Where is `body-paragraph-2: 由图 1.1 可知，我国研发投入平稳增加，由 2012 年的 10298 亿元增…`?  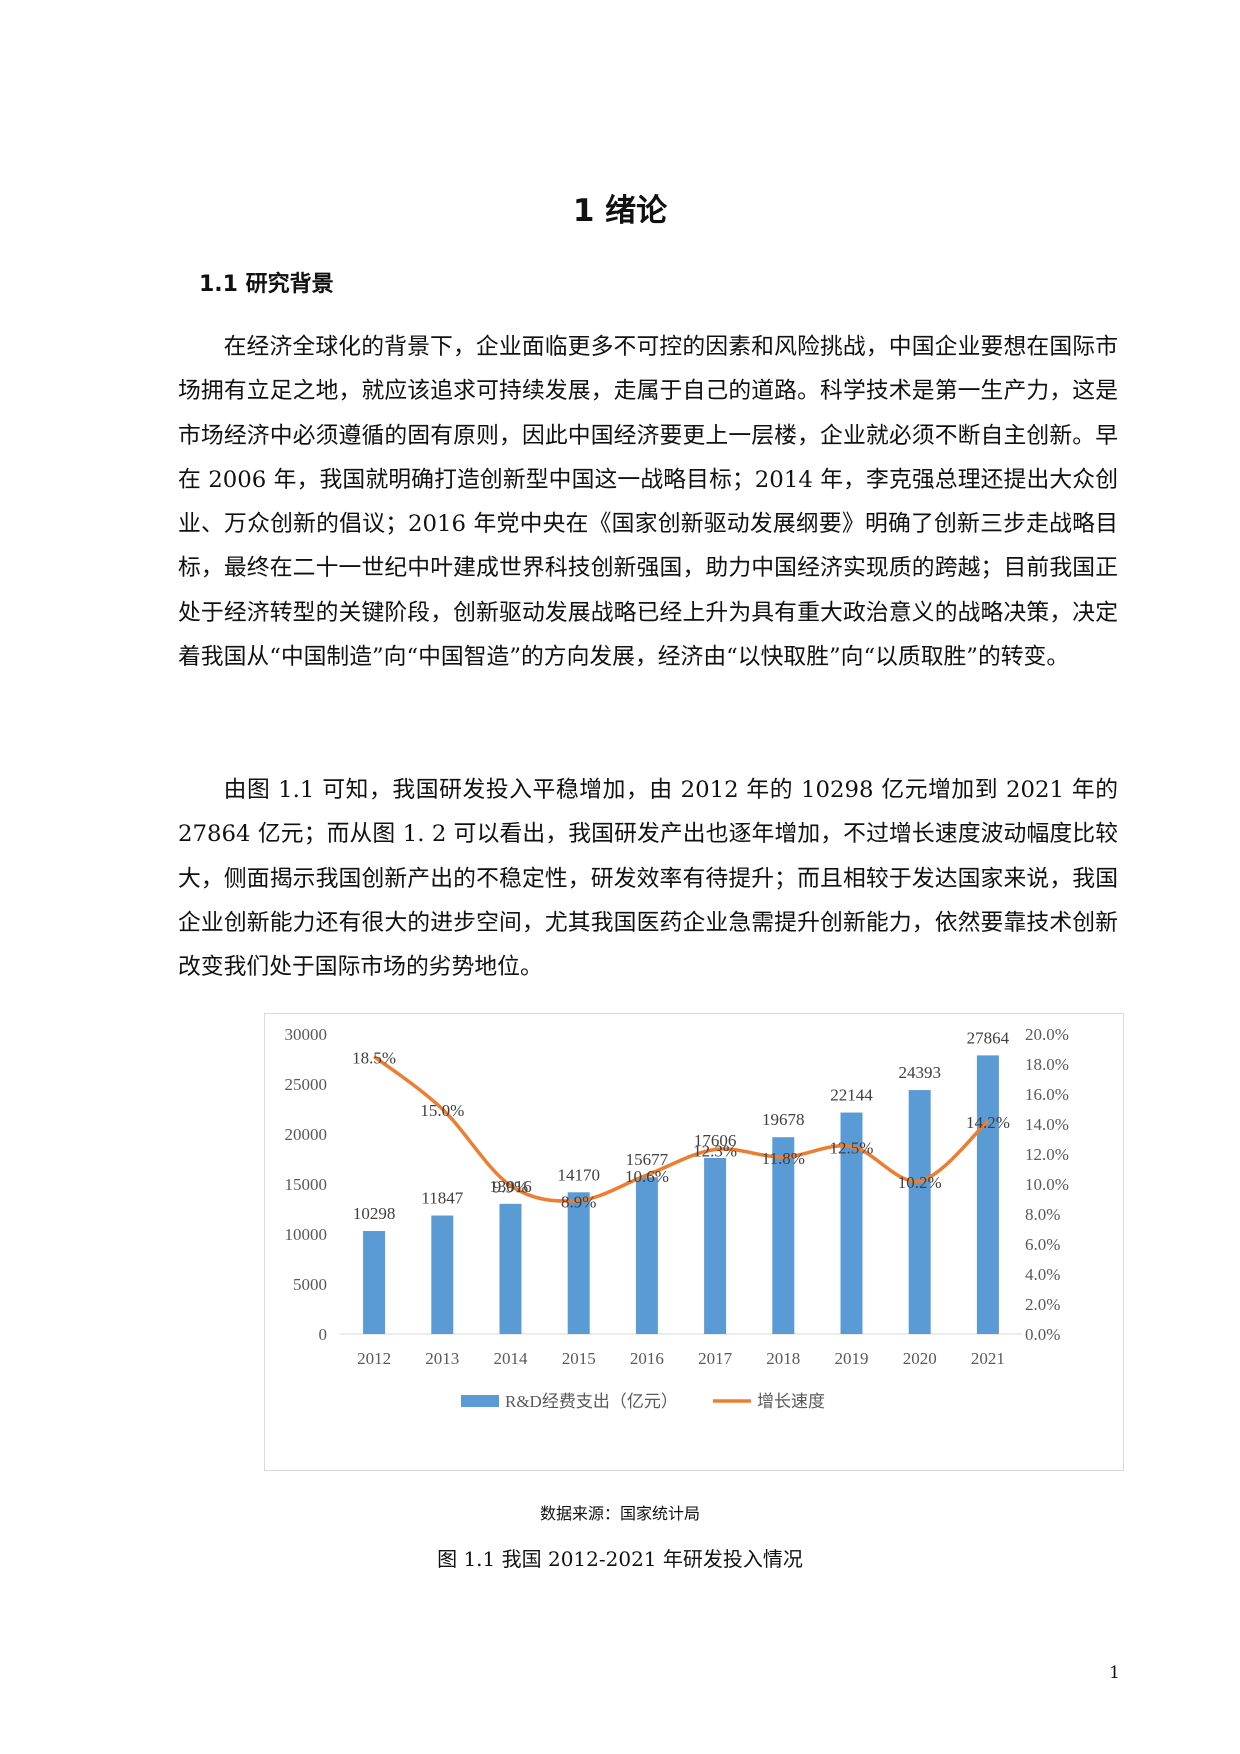
body-paragraph-2: 由图 1.1 可知，我国研发投入平稳增加，由 2012 年的 10298 亿元增… is located at coordinates (648, 879).